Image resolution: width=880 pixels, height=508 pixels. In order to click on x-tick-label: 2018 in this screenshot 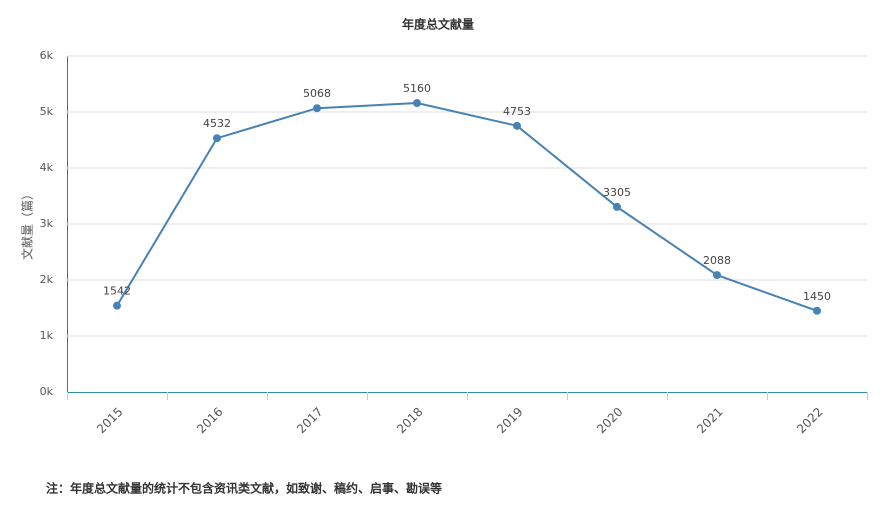, I will do `click(409, 420)`.